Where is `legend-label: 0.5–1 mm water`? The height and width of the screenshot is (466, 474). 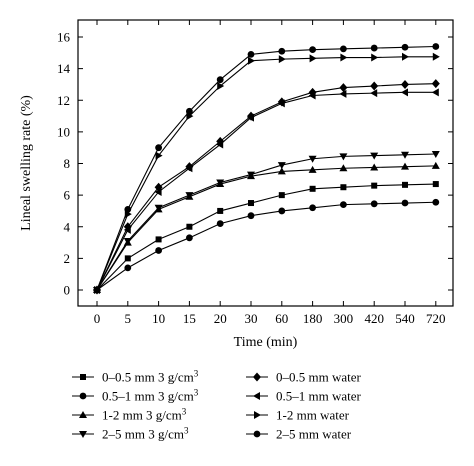 legend-label: 0.5–1 mm water is located at coordinates (319, 396).